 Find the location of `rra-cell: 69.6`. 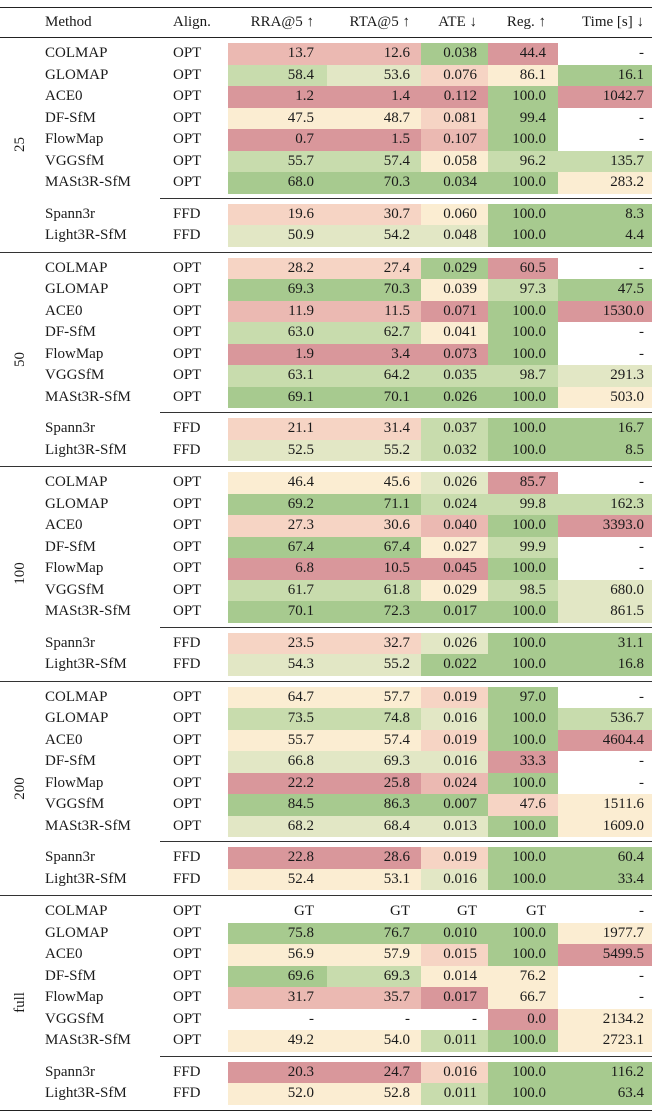

rra-cell: 69.6 is located at coordinates (277, 976).